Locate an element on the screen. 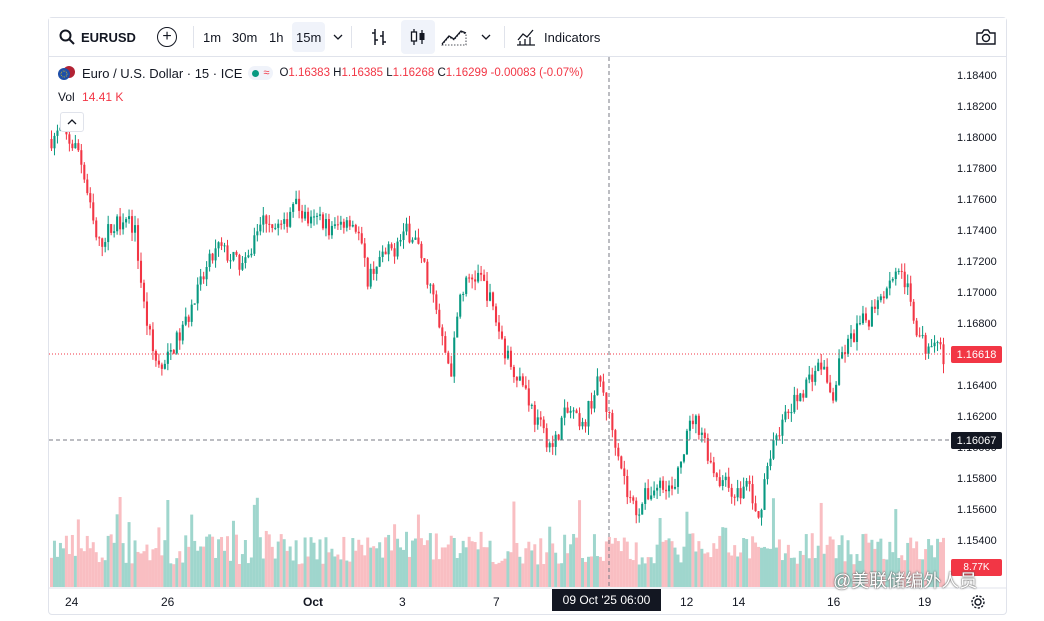 This screenshot has width=1044, height=621. time-tick-label: 3 is located at coordinates (402, 602).